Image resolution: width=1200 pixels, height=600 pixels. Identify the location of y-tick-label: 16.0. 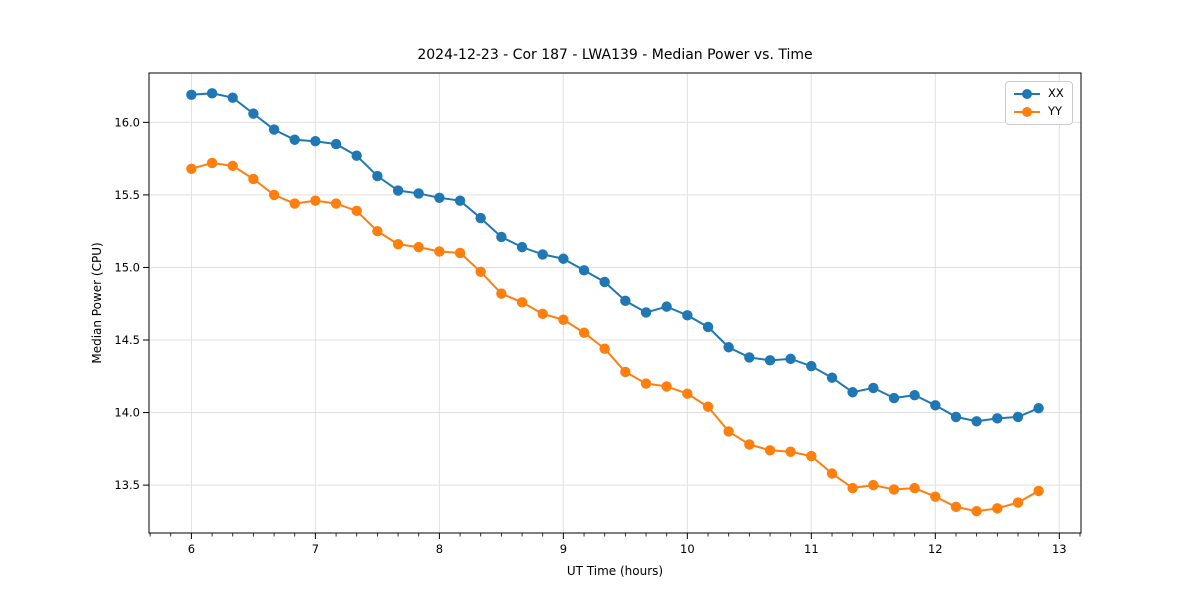
(127, 122).